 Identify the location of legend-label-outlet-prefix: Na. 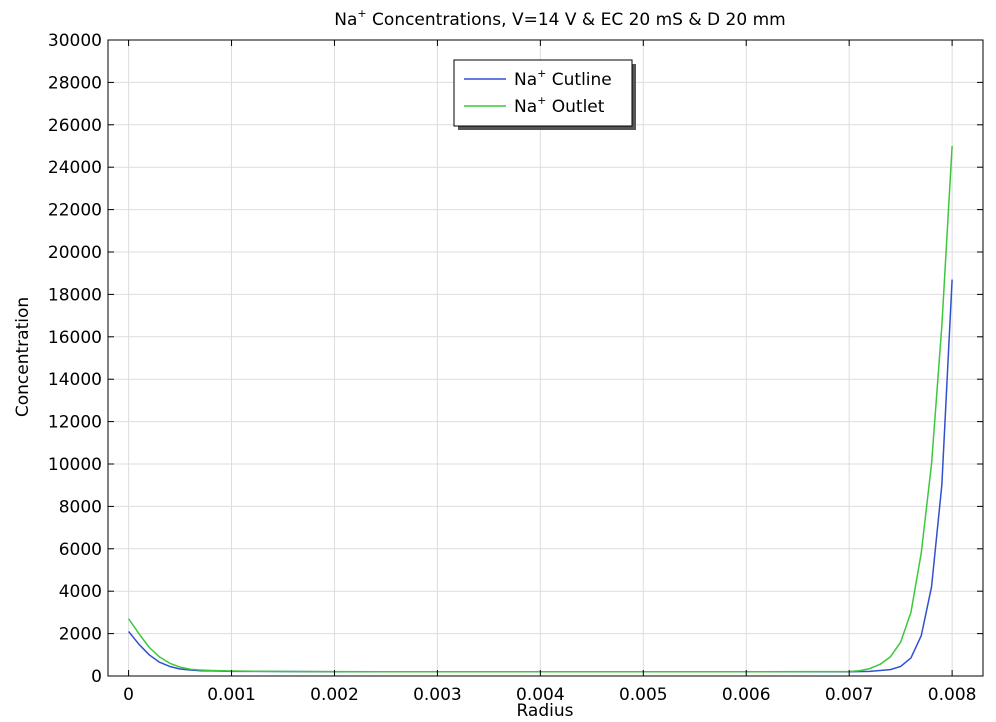
(525, 107).